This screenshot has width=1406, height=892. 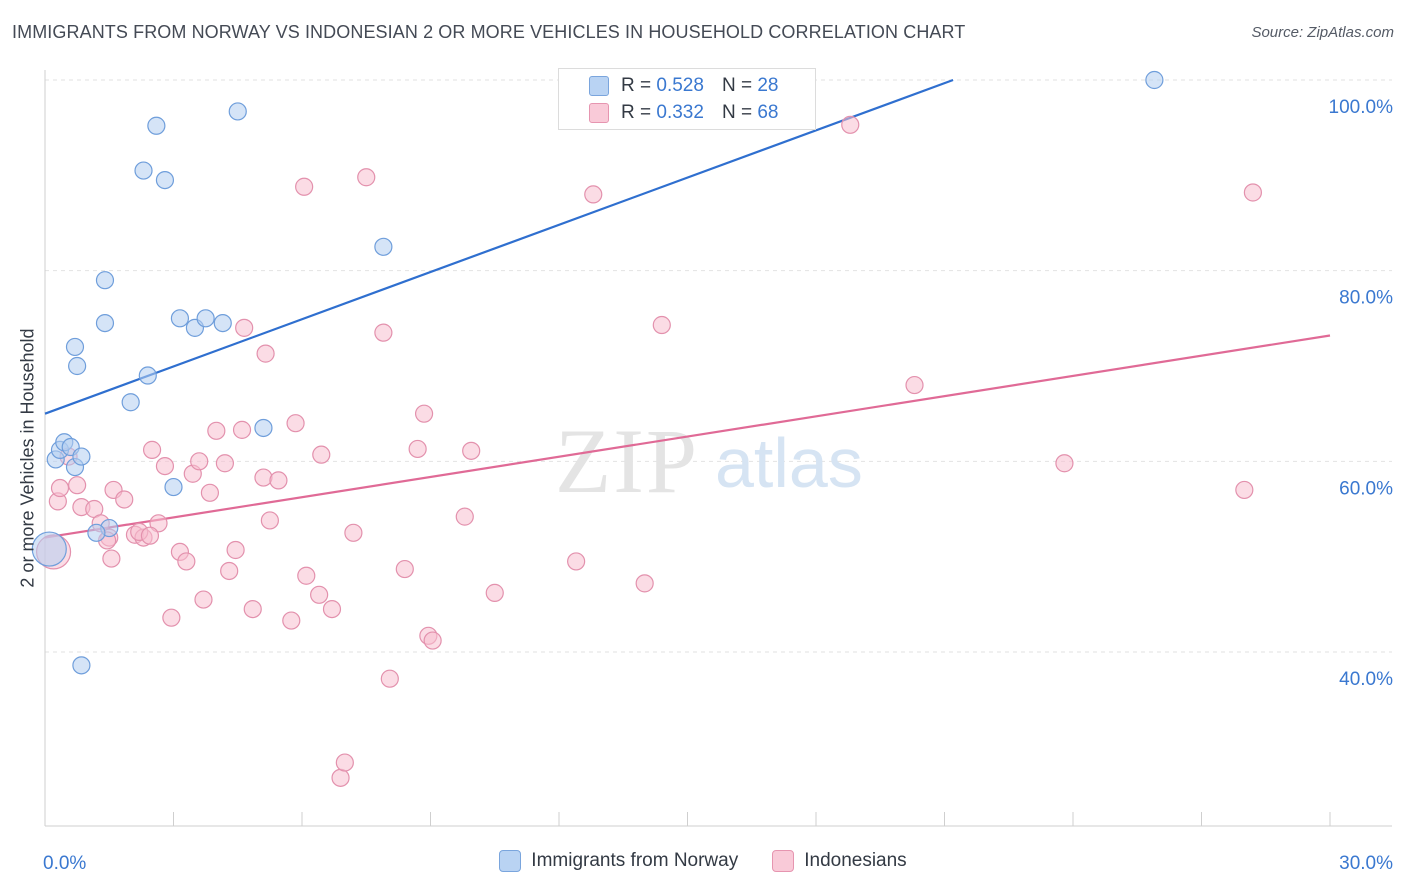 I want to click on legend: Immigrants from Norway Indonesians, so click(x=703, y=861).